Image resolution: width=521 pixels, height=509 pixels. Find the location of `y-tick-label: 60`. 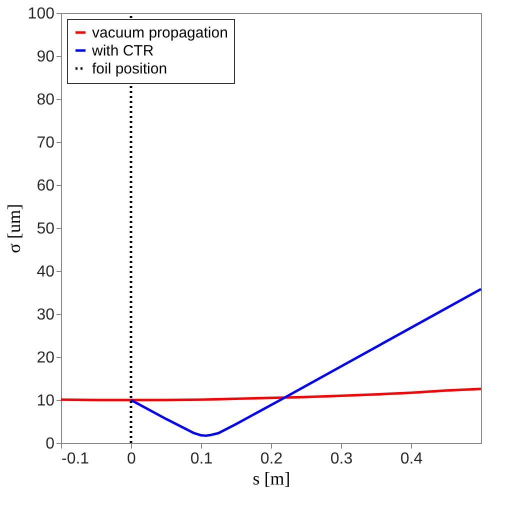

y-tick-label: 60 is located at coordinates (45, 186).